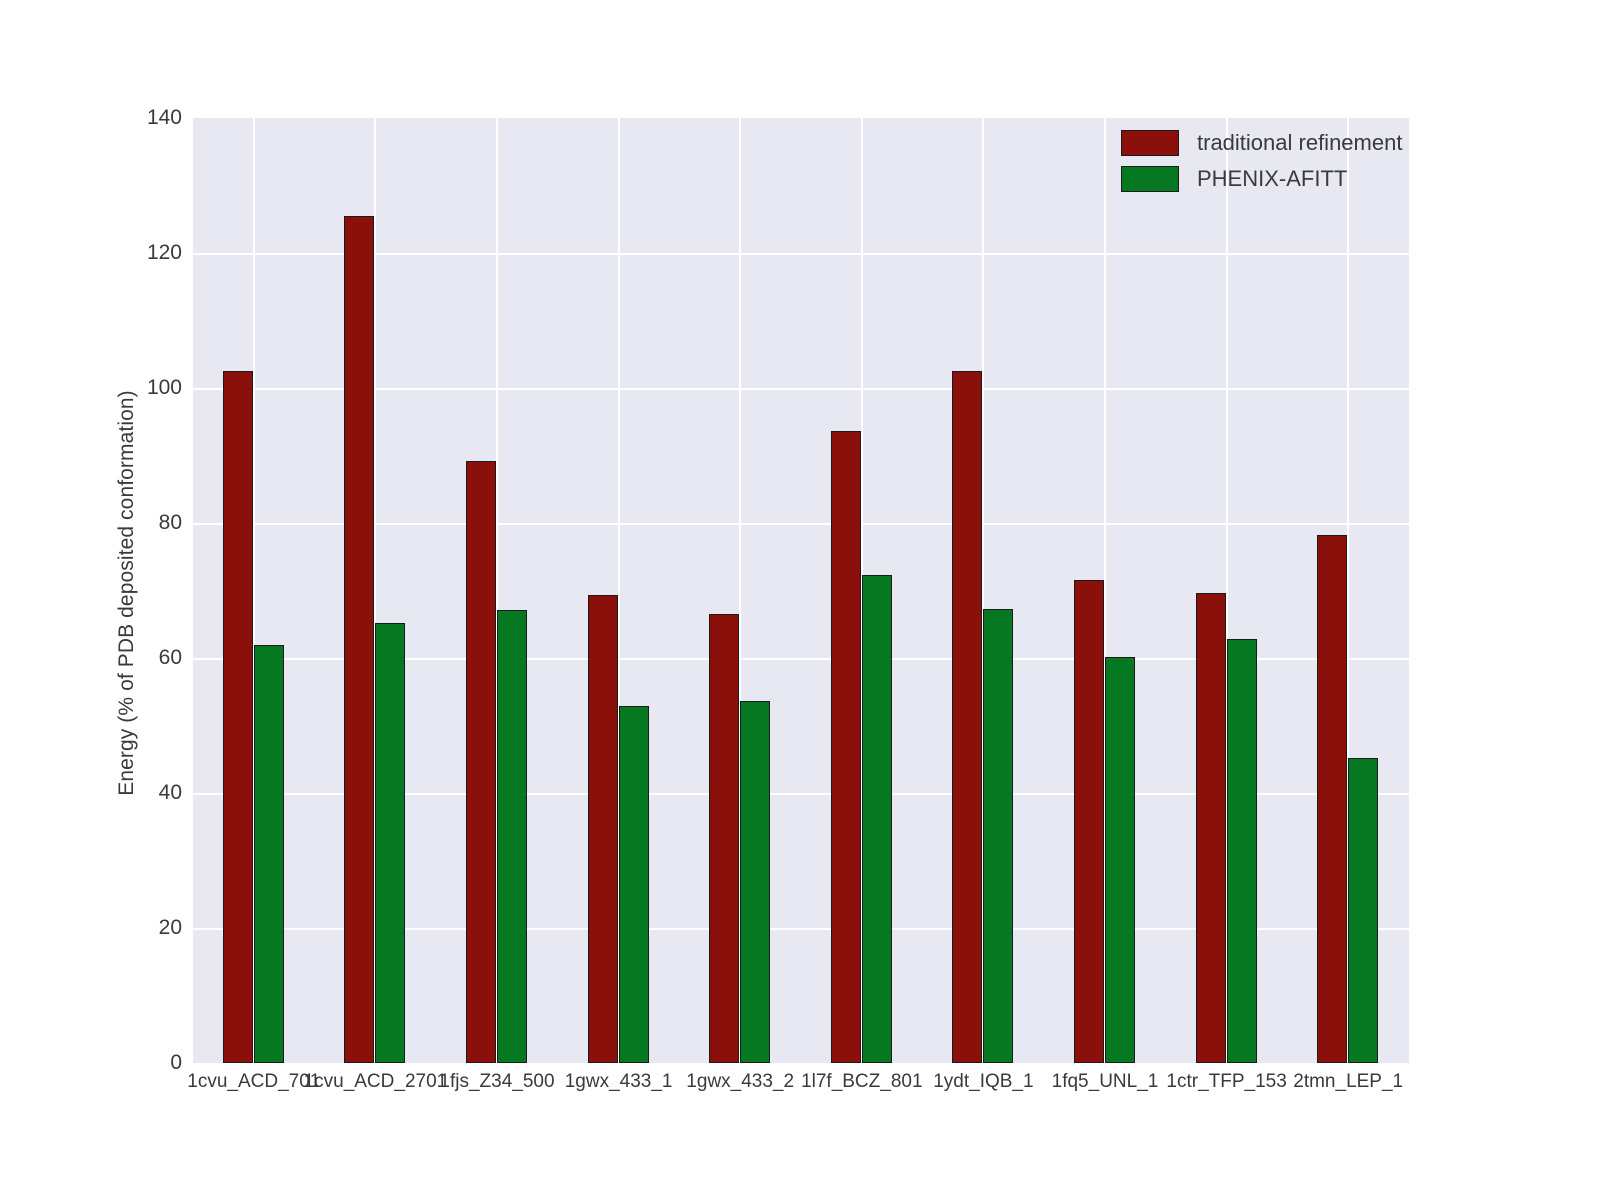 This screenshot has width=1600, height=1200. Describe the element at coordinates (1226, 1081) in the screenshot. I see `x-tick-1ctr_TFP_153: 1ctr_TFP_153` at that location.